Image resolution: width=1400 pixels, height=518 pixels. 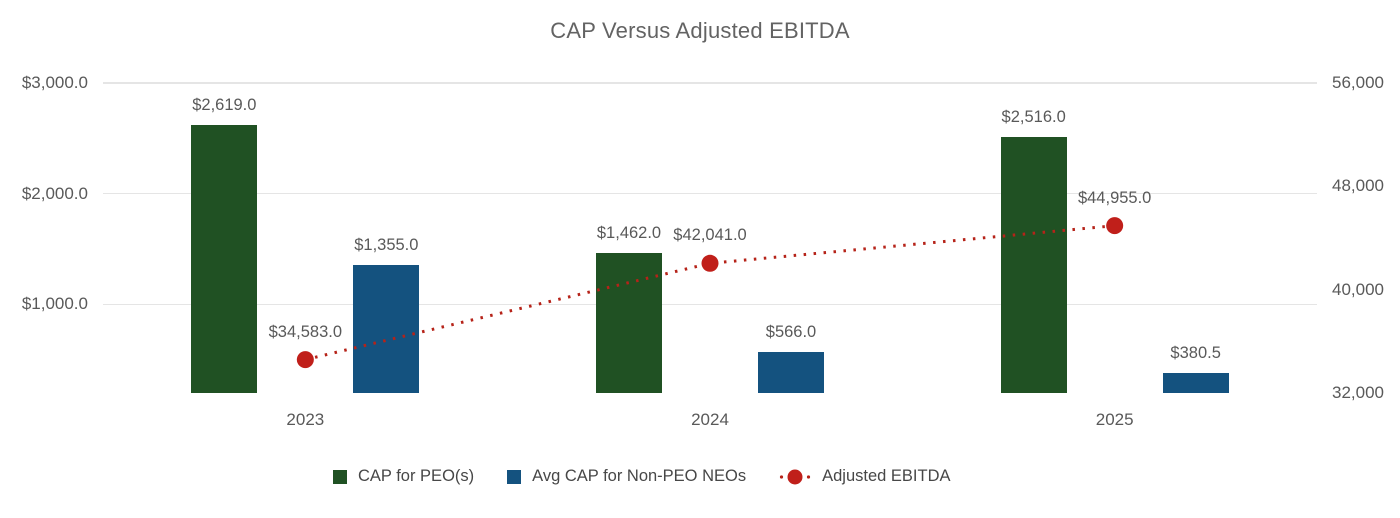 I want to click on gridline-2000, so click(x=710, y=193).